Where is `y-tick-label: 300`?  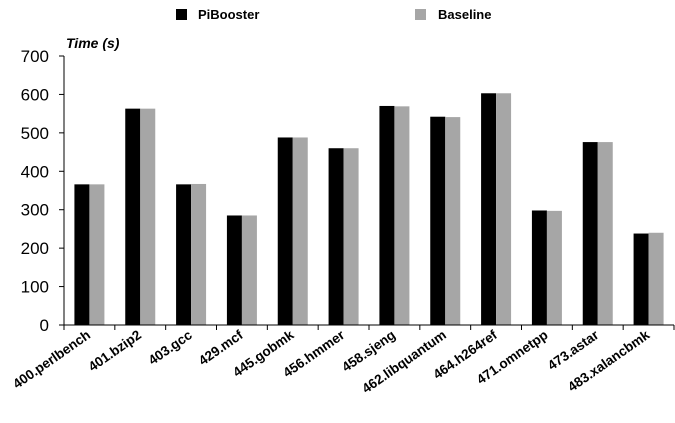
y-tick-label: 300 is located at coordinates (35, 210).